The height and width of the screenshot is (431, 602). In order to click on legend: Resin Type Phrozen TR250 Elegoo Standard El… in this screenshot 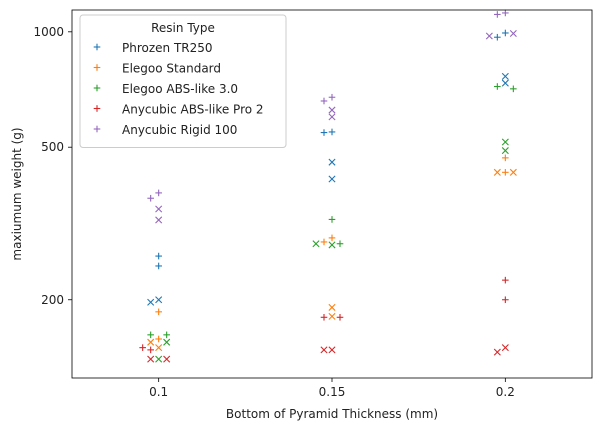, I will do `click(183, 81)`.